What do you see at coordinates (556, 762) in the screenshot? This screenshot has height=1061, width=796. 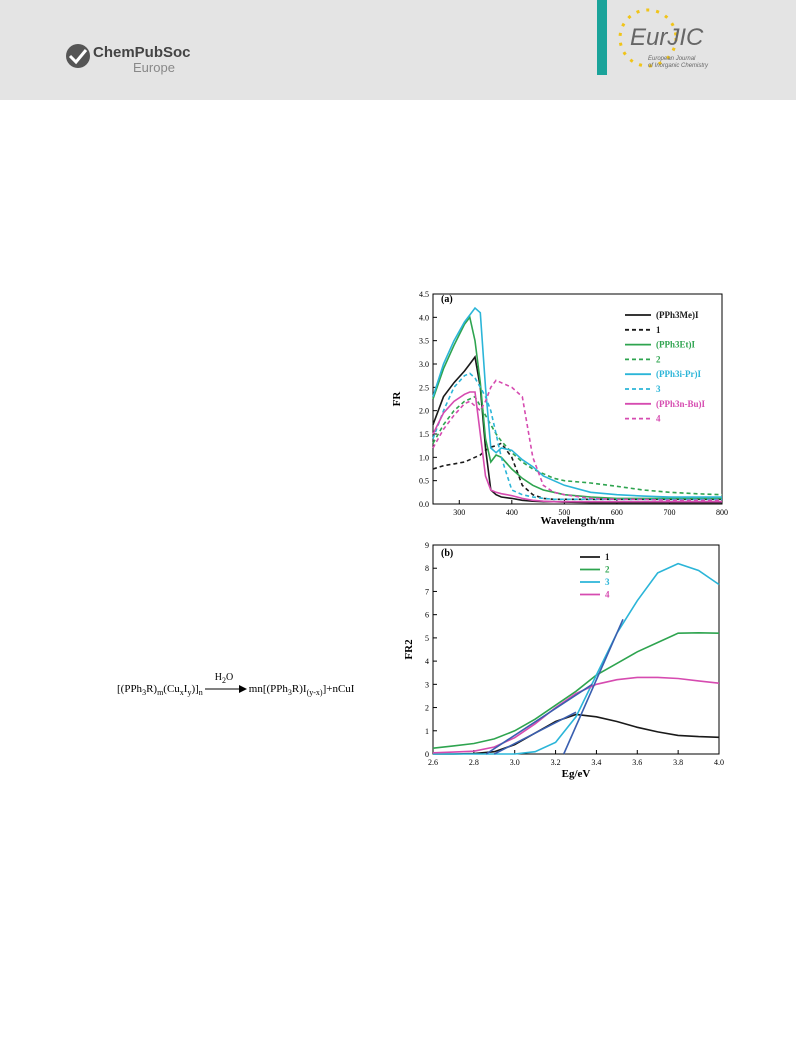 I see `x-tick-label: 3.2` at bounding box center [556, 762].